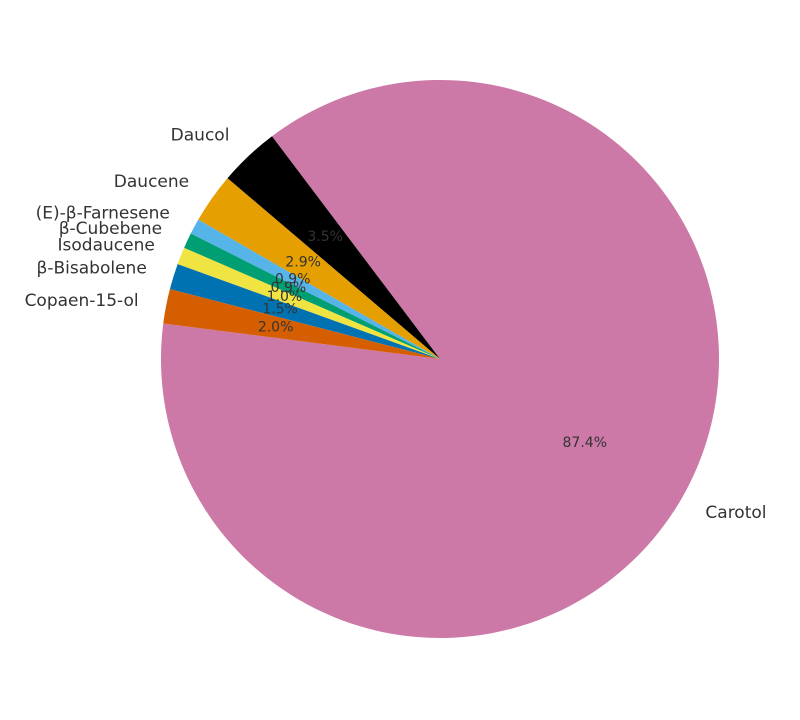 The width and height of the screenshot is (800, 720). Describe the element at coordinates (280, 310) in the screenshot. I see `percent-label: 1.5%` at that location.